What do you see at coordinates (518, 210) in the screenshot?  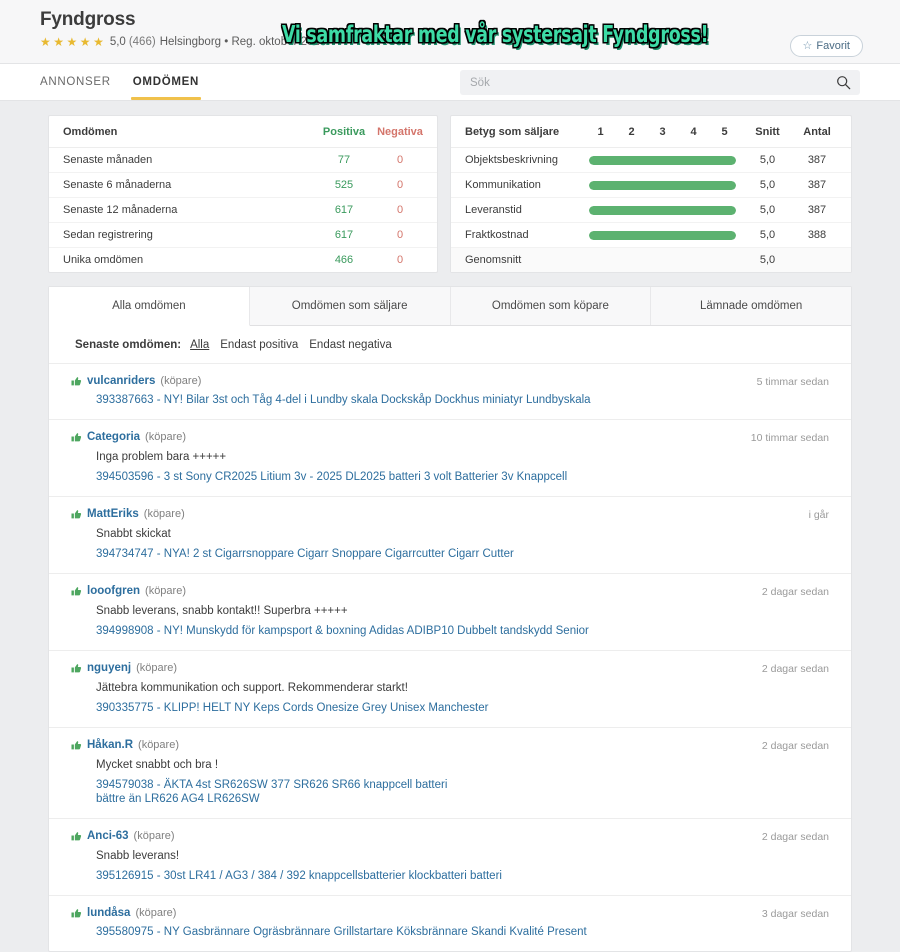 I see `rating-criterion: Leveranstid` at bounding box center [518, 210].